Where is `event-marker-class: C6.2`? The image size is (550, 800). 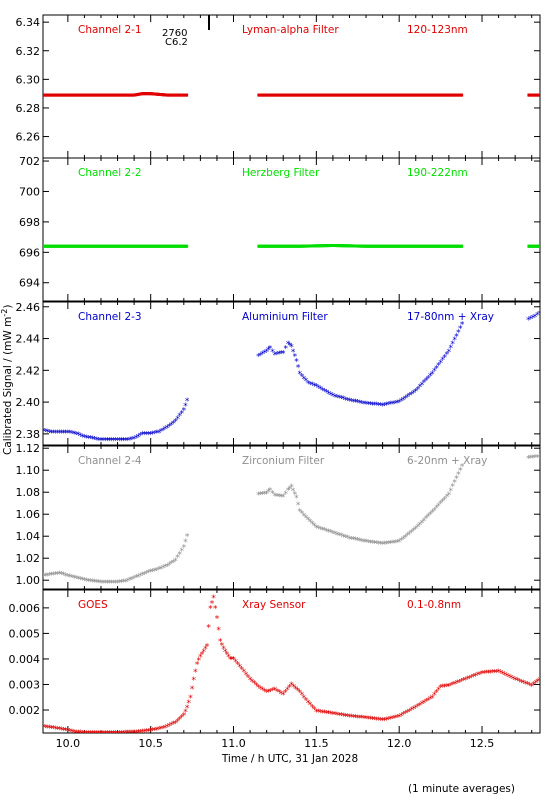
event-marker-class: C6.2 is located at coordinates (176, 42).